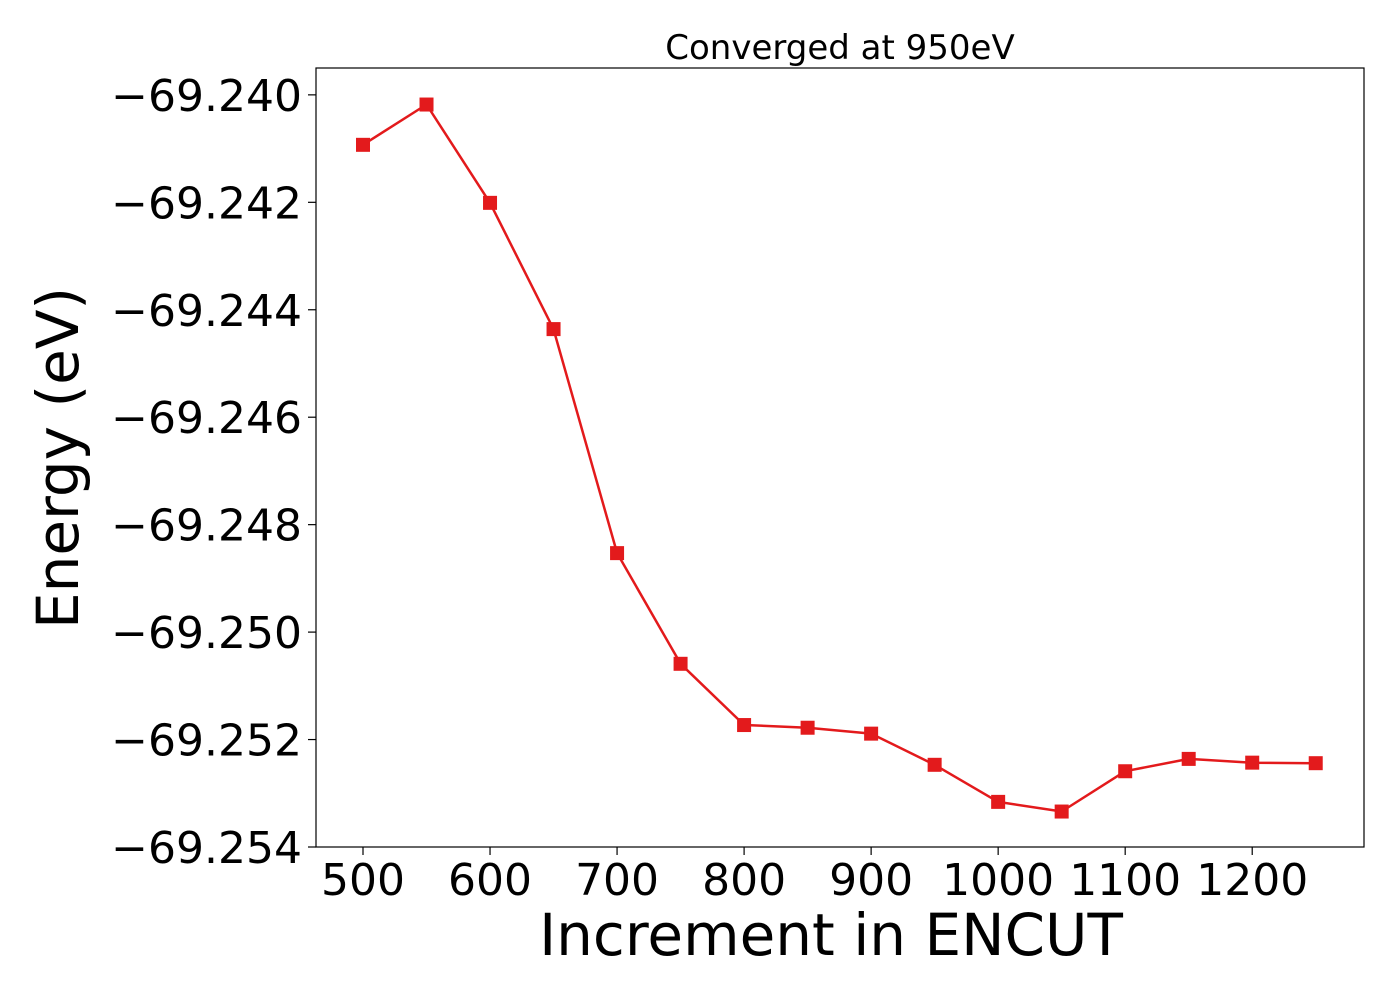 Image resolution: width=1400 pixels, height=1004 pixels. I want to click on y-tick-label: −69.244, so click(206, 311).